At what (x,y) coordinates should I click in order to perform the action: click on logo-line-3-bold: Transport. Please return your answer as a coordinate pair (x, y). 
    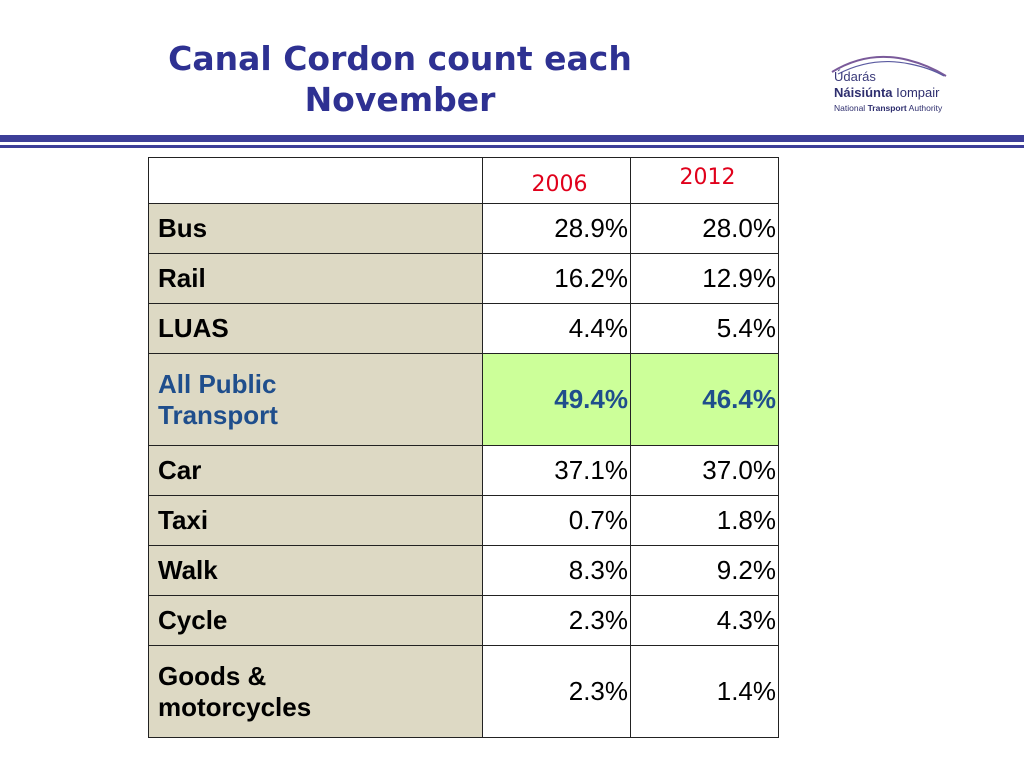
    Looking at the image, I should click on (887, 108).